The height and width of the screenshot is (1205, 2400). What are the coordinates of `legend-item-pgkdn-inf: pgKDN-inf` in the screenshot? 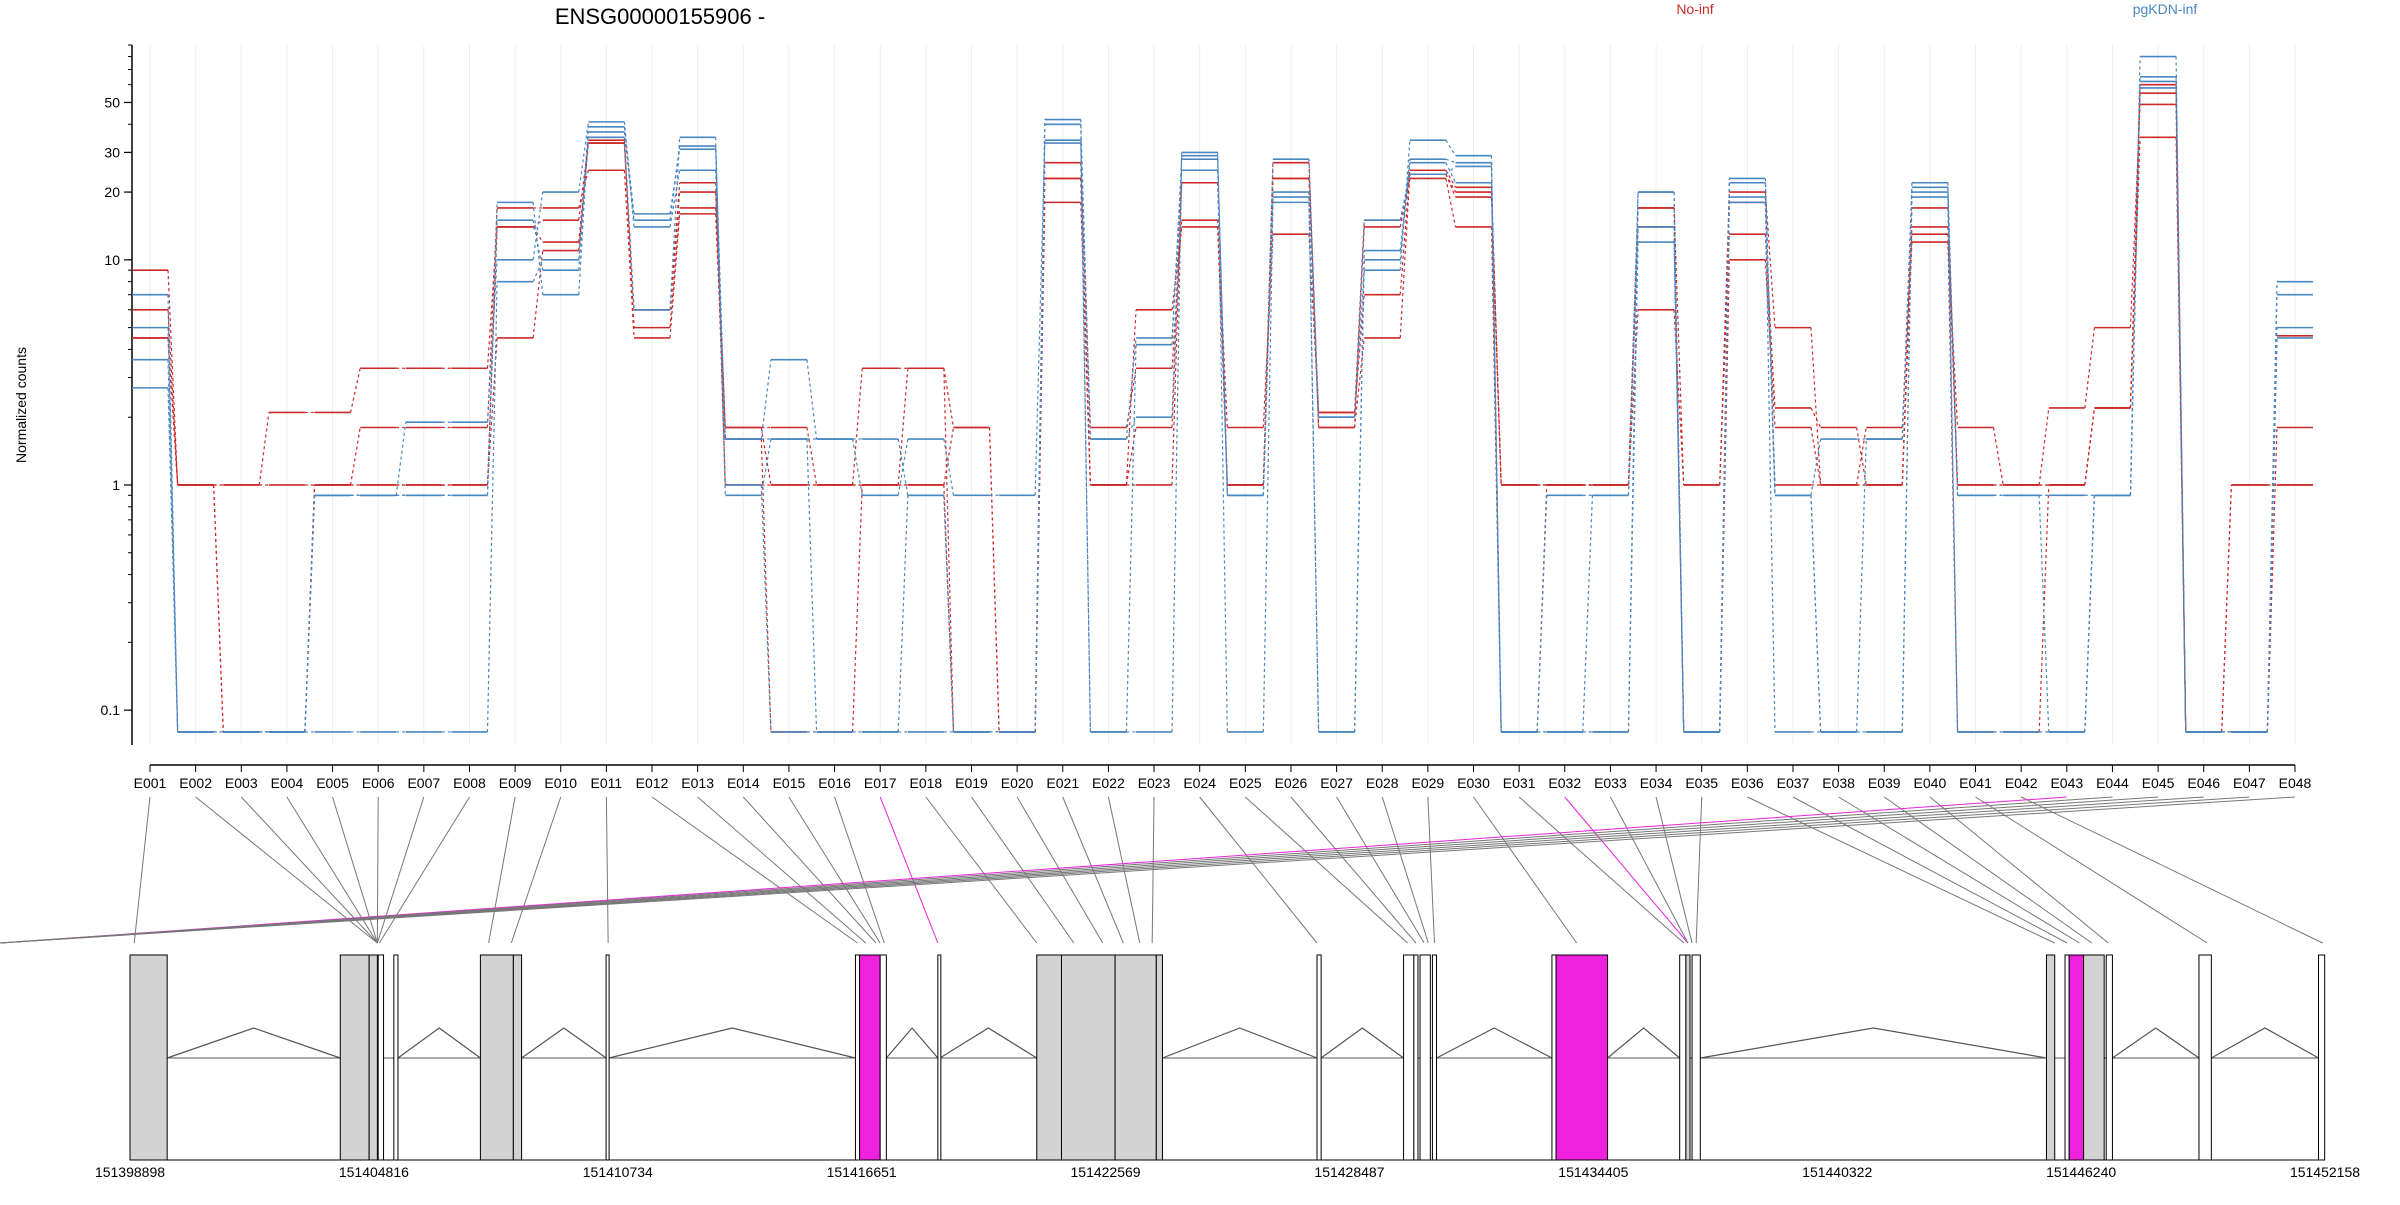 It's located at (2165, 9).